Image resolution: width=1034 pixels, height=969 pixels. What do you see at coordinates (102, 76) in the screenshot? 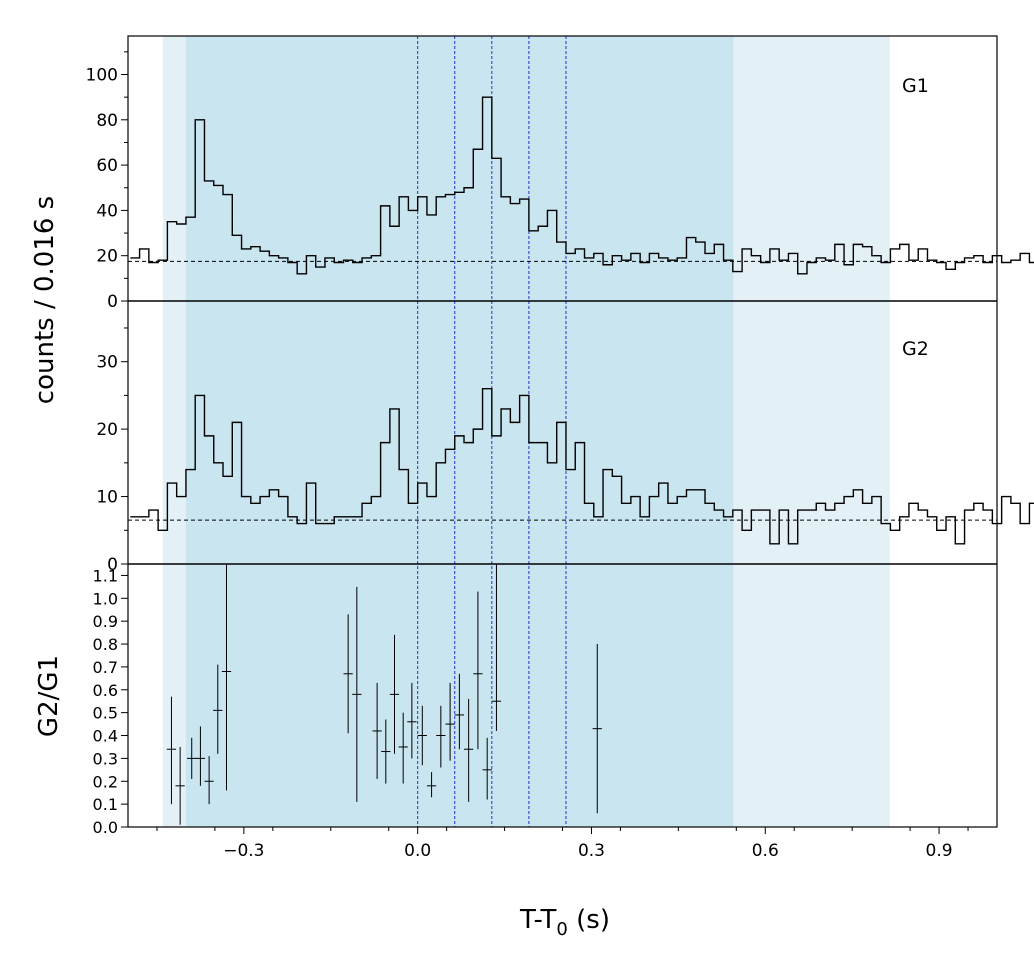
I see `g1-ytick-label: 100` at bounding box center [102, 76].